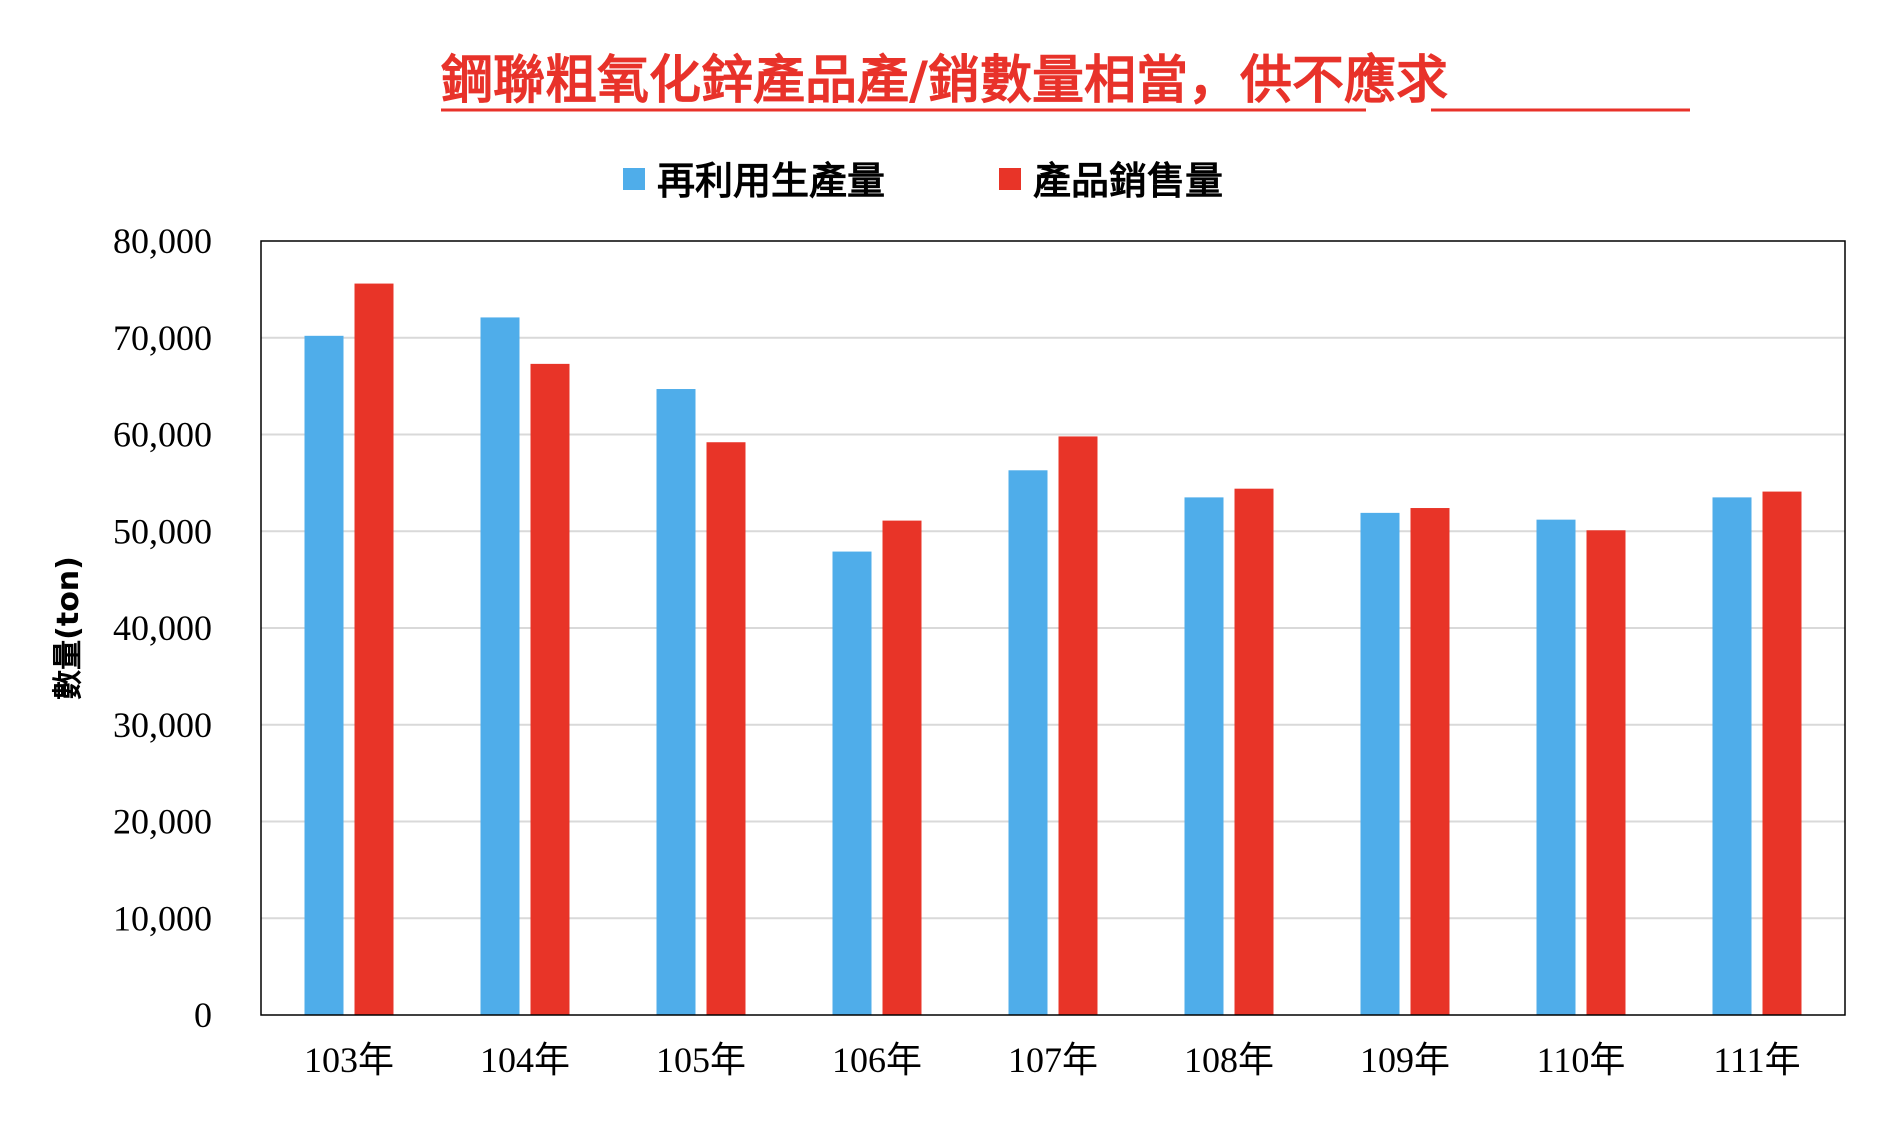  I want to click on bar-sales-109年, so click(1430, 761).